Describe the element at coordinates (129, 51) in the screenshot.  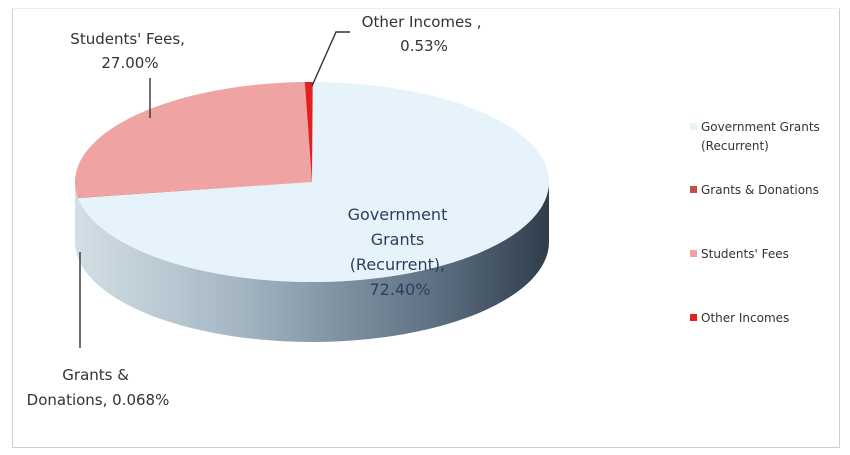
I see `label-students-fees: Students' Fees, 27.00%` at that location.